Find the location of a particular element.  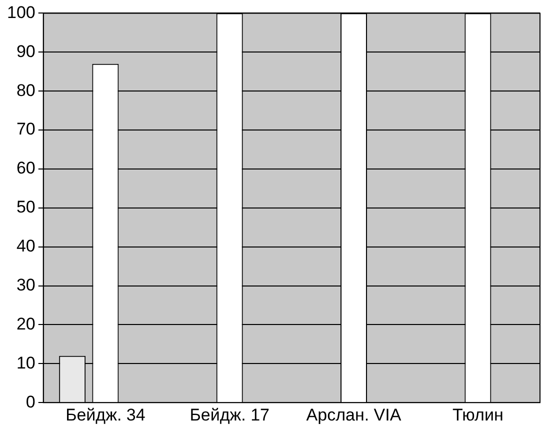

y-tick-label: 10 is located at coordinates (26, 362).